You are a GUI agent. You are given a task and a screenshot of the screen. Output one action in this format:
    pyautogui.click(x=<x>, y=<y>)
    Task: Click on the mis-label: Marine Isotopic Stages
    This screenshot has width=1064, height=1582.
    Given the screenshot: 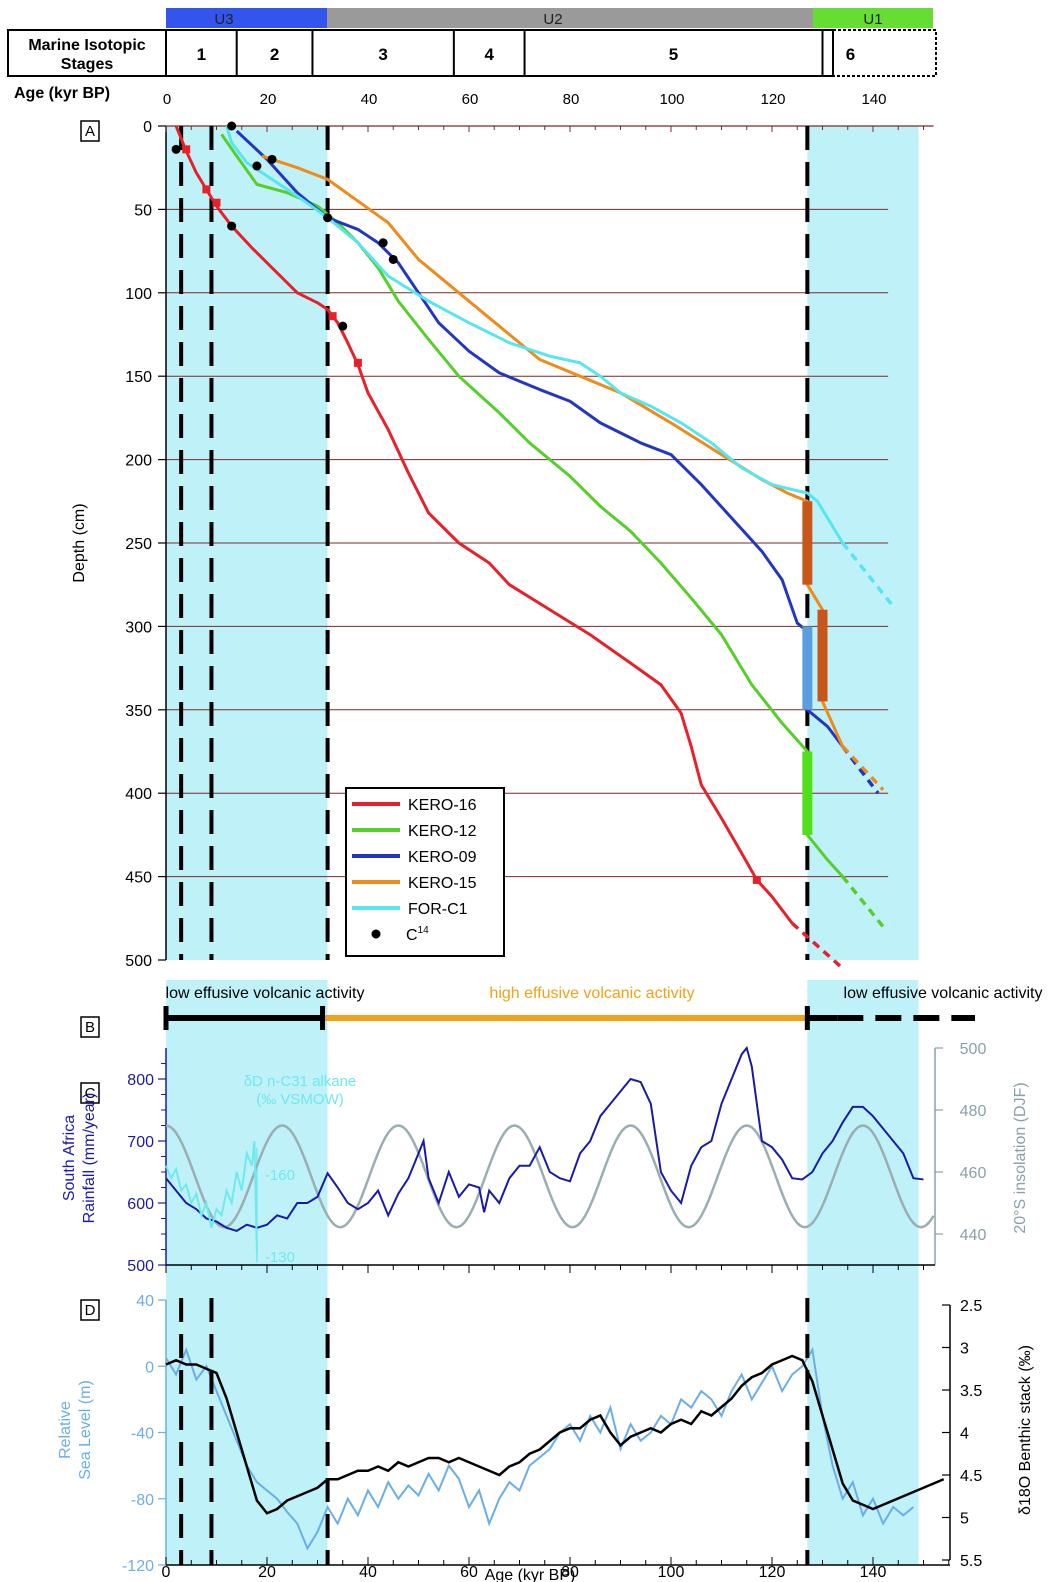 What is the action you would take?
    pyautogui.click(x=86, y=55)
    